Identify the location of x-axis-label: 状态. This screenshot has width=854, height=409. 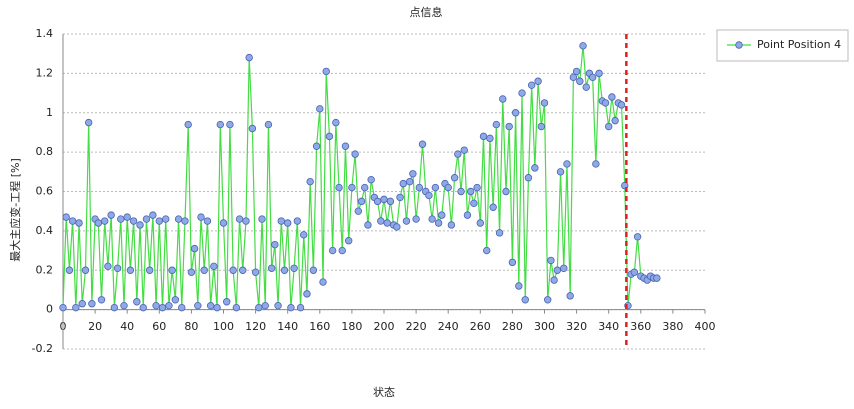
(384, 392).